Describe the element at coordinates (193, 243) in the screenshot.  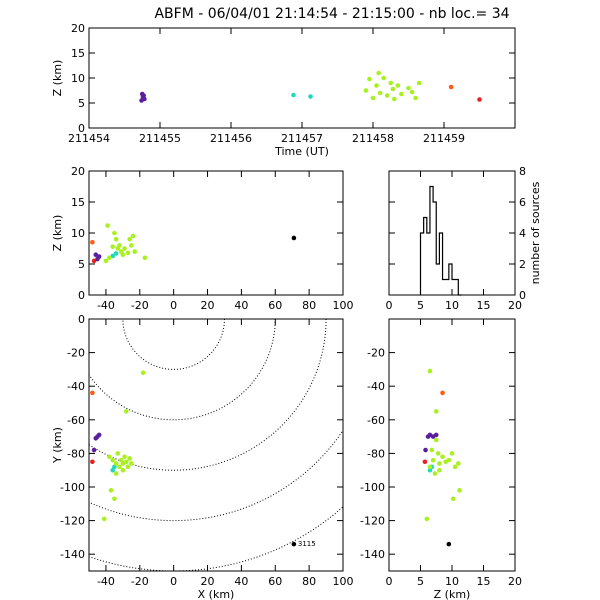
I see `points-xz` at that location.